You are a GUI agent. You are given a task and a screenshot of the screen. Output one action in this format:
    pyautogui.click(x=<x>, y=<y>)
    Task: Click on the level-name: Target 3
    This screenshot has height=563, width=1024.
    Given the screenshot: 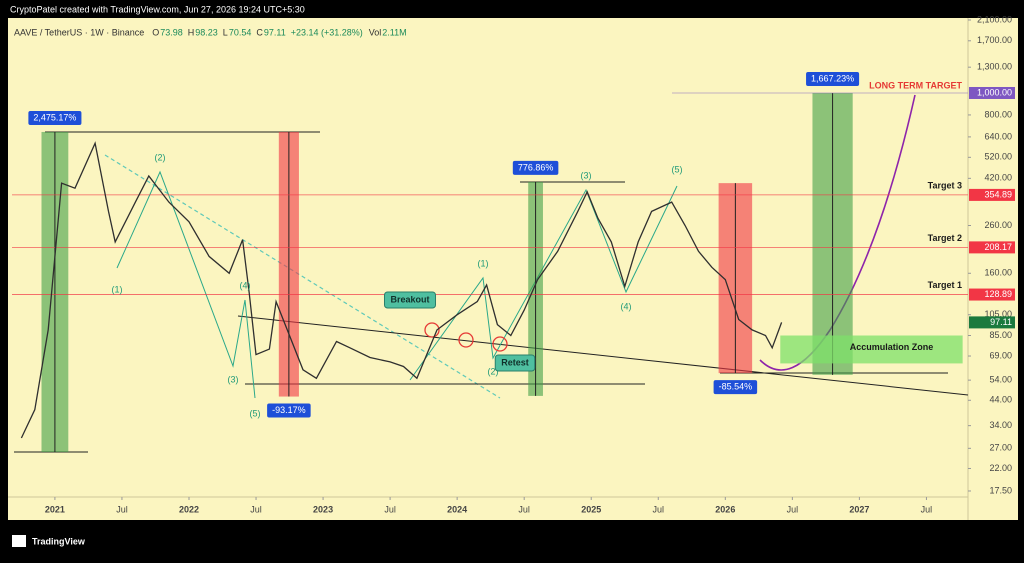 What is the action you would take?
    pyautogui.click(x=945, y=185)
    